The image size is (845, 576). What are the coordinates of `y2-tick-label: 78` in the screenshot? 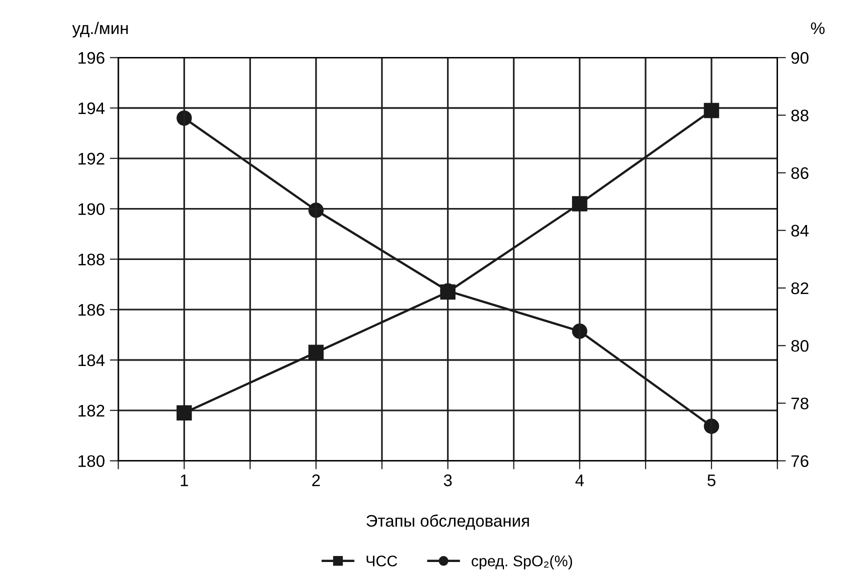 It's located at (799, 404).